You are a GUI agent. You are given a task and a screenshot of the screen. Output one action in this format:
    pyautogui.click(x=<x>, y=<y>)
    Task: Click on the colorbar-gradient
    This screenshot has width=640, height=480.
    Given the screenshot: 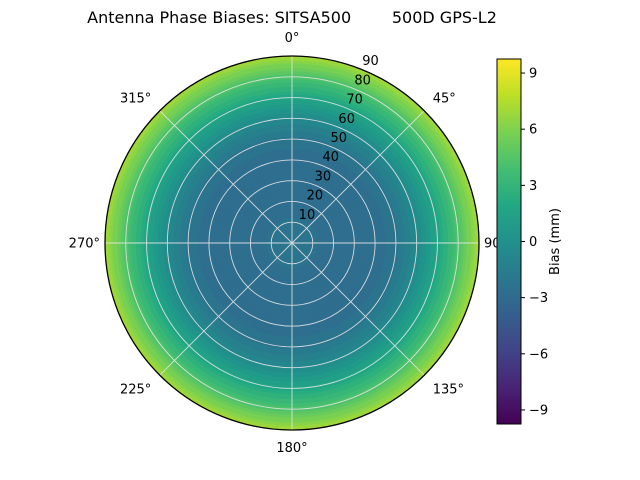 What is the action you would take?
    pyautogui.click(x=509, y=241)
    